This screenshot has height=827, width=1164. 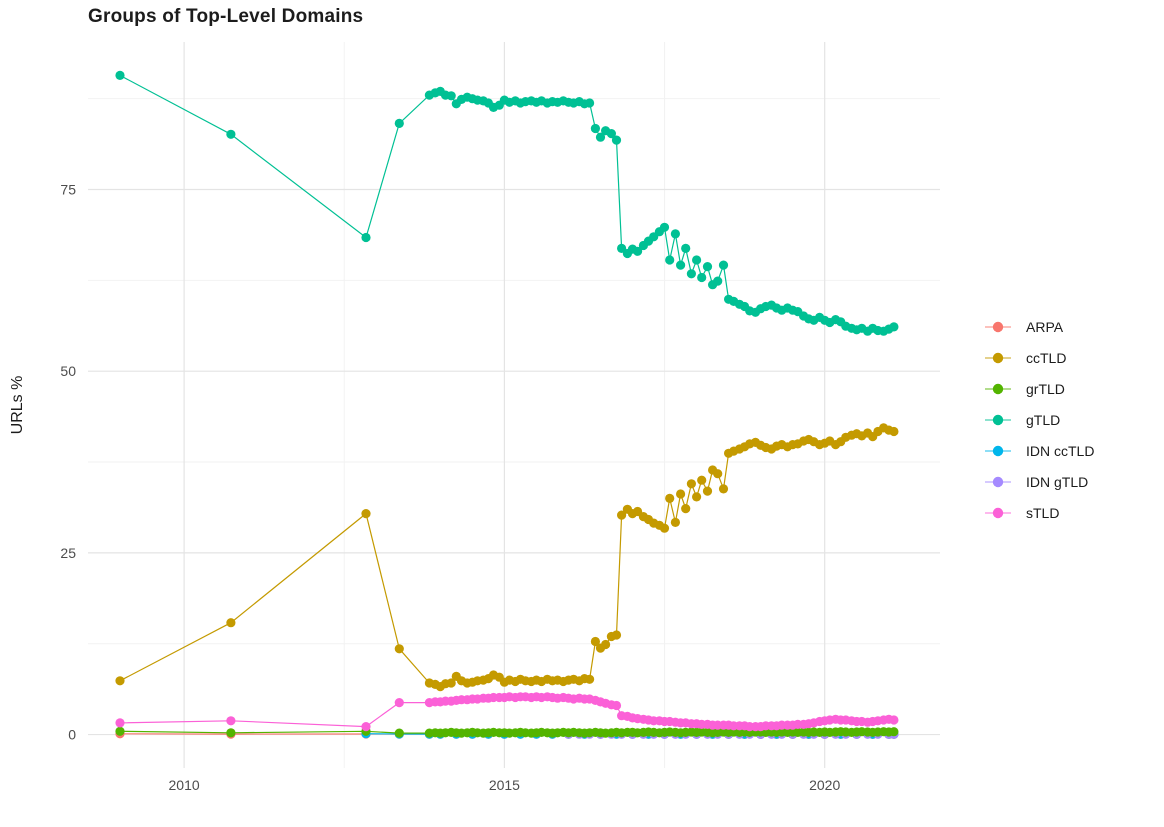 I want to click on y-tick-label: 0, so click(x=72, y=735).